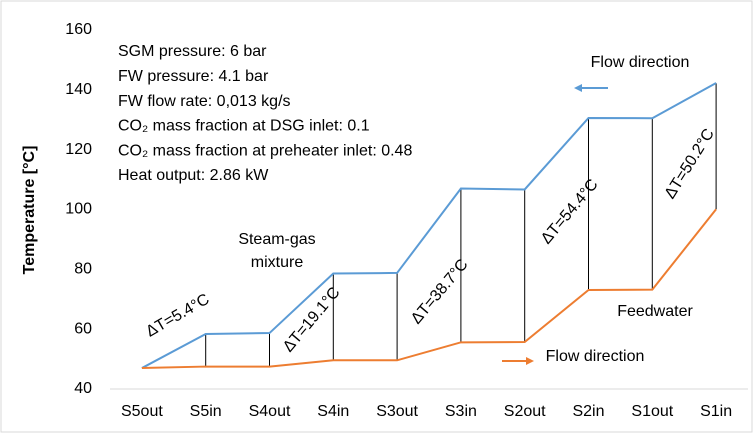 The width and height of the screenshot is (754, 439). Describe the element at coordinates (588, 411) in the screenshot. I see `x-tick-label: S2in` at that location.